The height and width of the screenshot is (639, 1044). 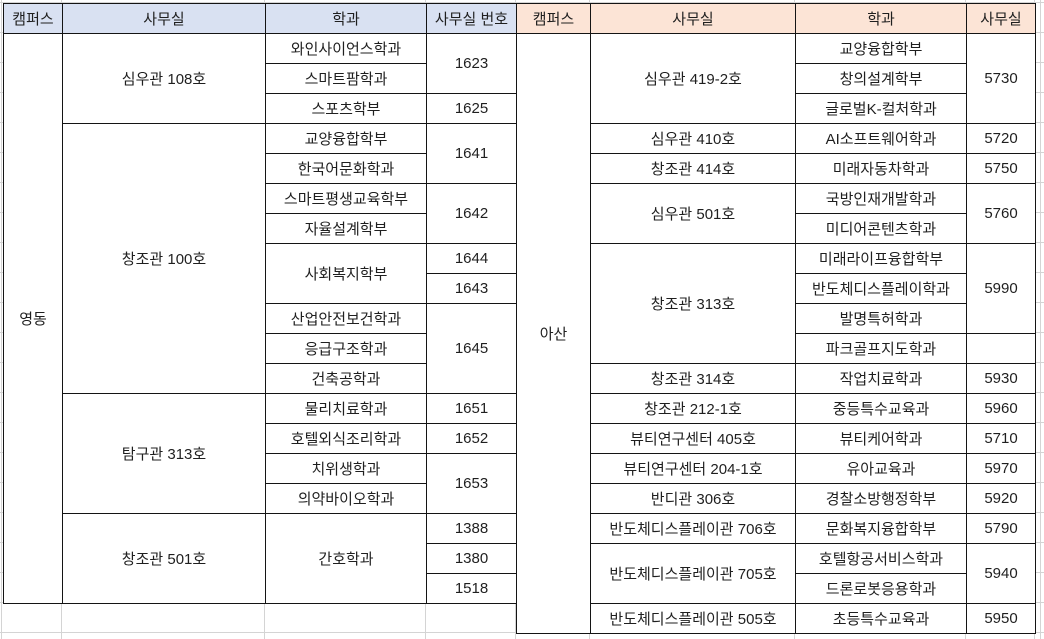 I want to click on table-row: 창조관 501호 간호학과 1388, so click(x=260, y=558).